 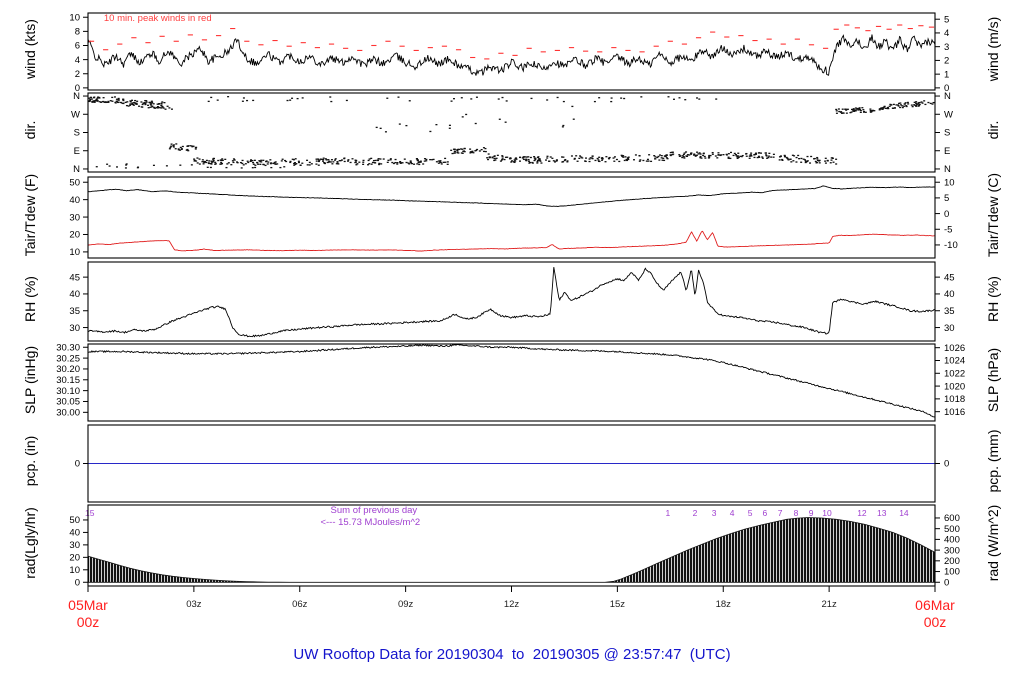 What do you see at coordinates (77, 46) in the screenshot?
I see `wind-left-tick-label: 6` at bounding box center [77, 46].